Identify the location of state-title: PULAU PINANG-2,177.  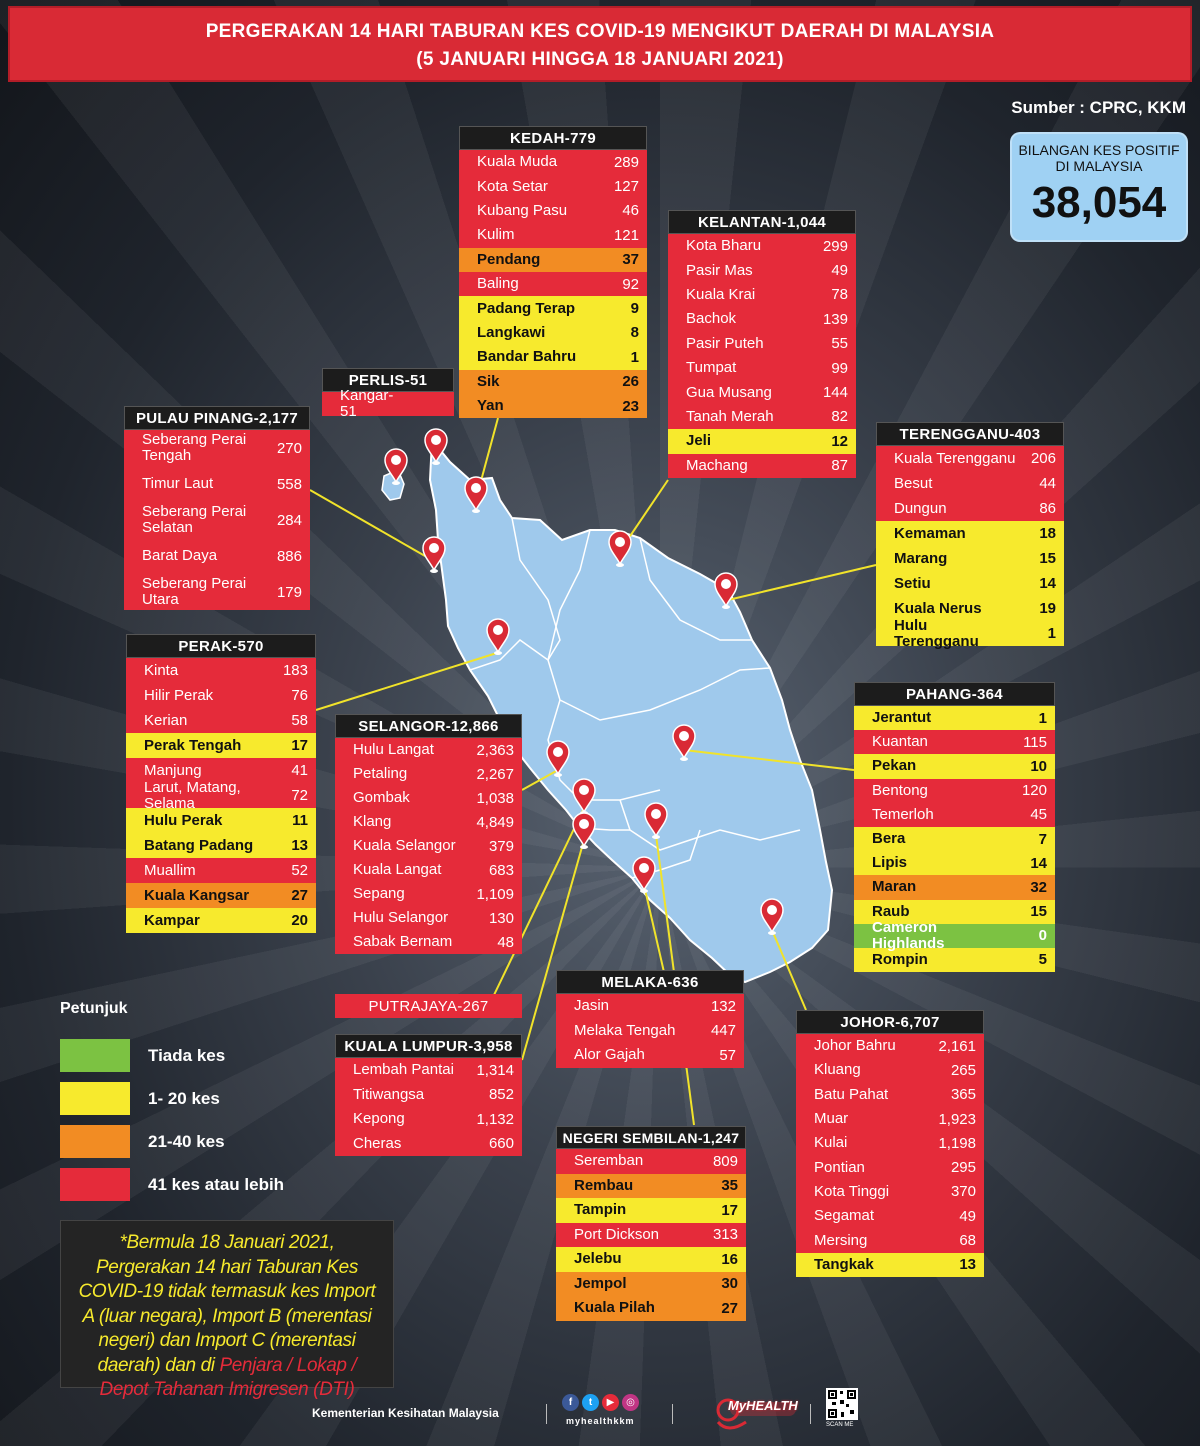
(217, 418).